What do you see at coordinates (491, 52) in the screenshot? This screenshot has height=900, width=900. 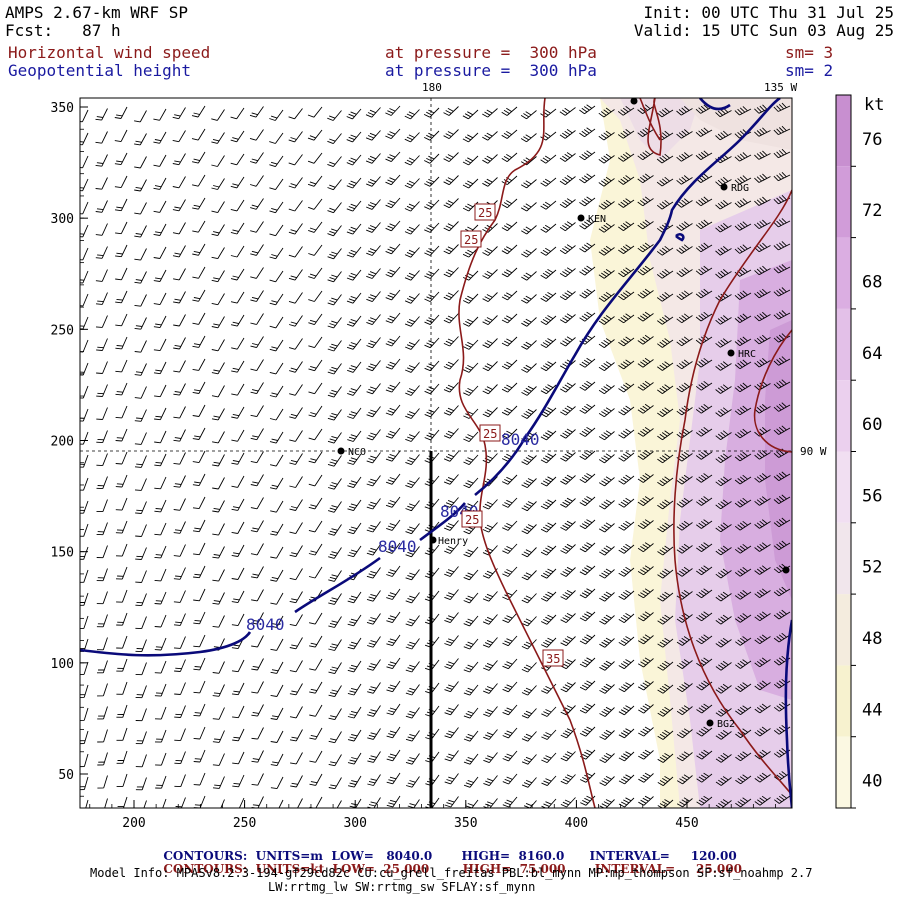 I see `field1-level: at pressure = 300 hPa` at bounding box center [491, 52].